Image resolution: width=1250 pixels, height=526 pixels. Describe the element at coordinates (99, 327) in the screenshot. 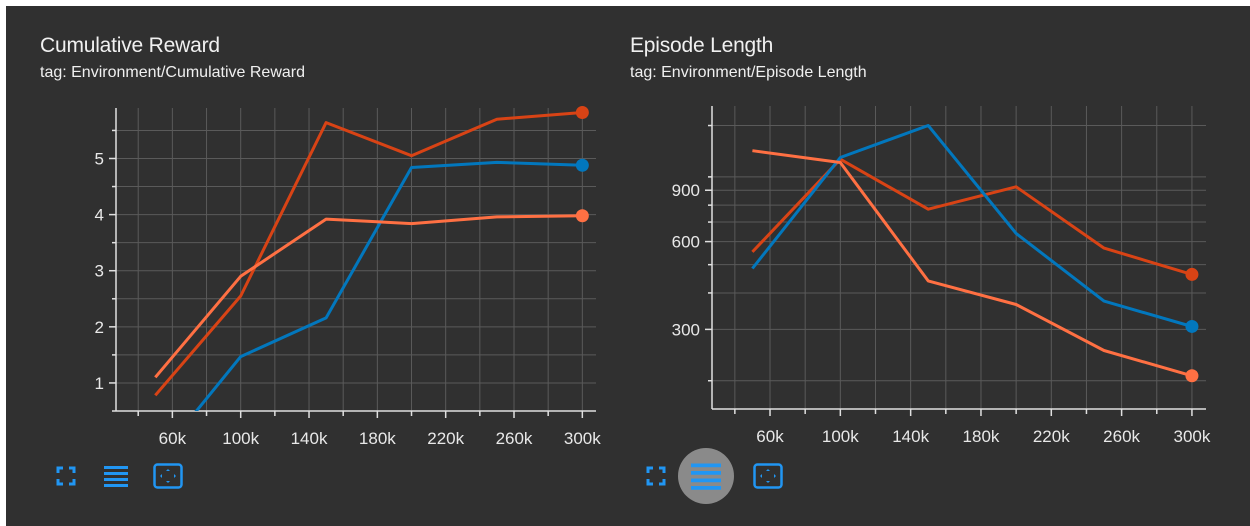

I see `y-tick-label: 2` at that location.